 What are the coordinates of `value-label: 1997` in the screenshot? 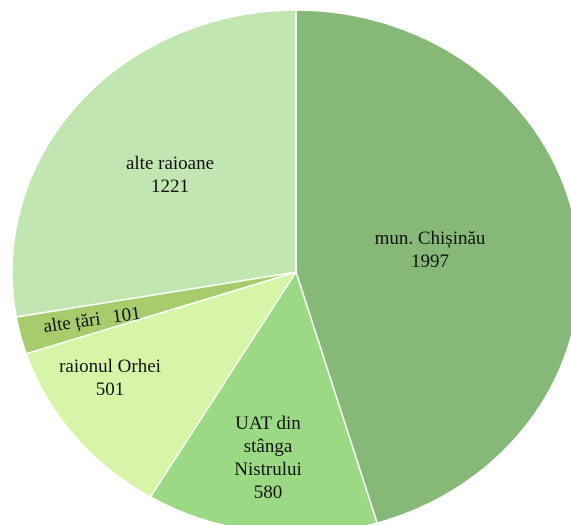 It's located at (430, 261).